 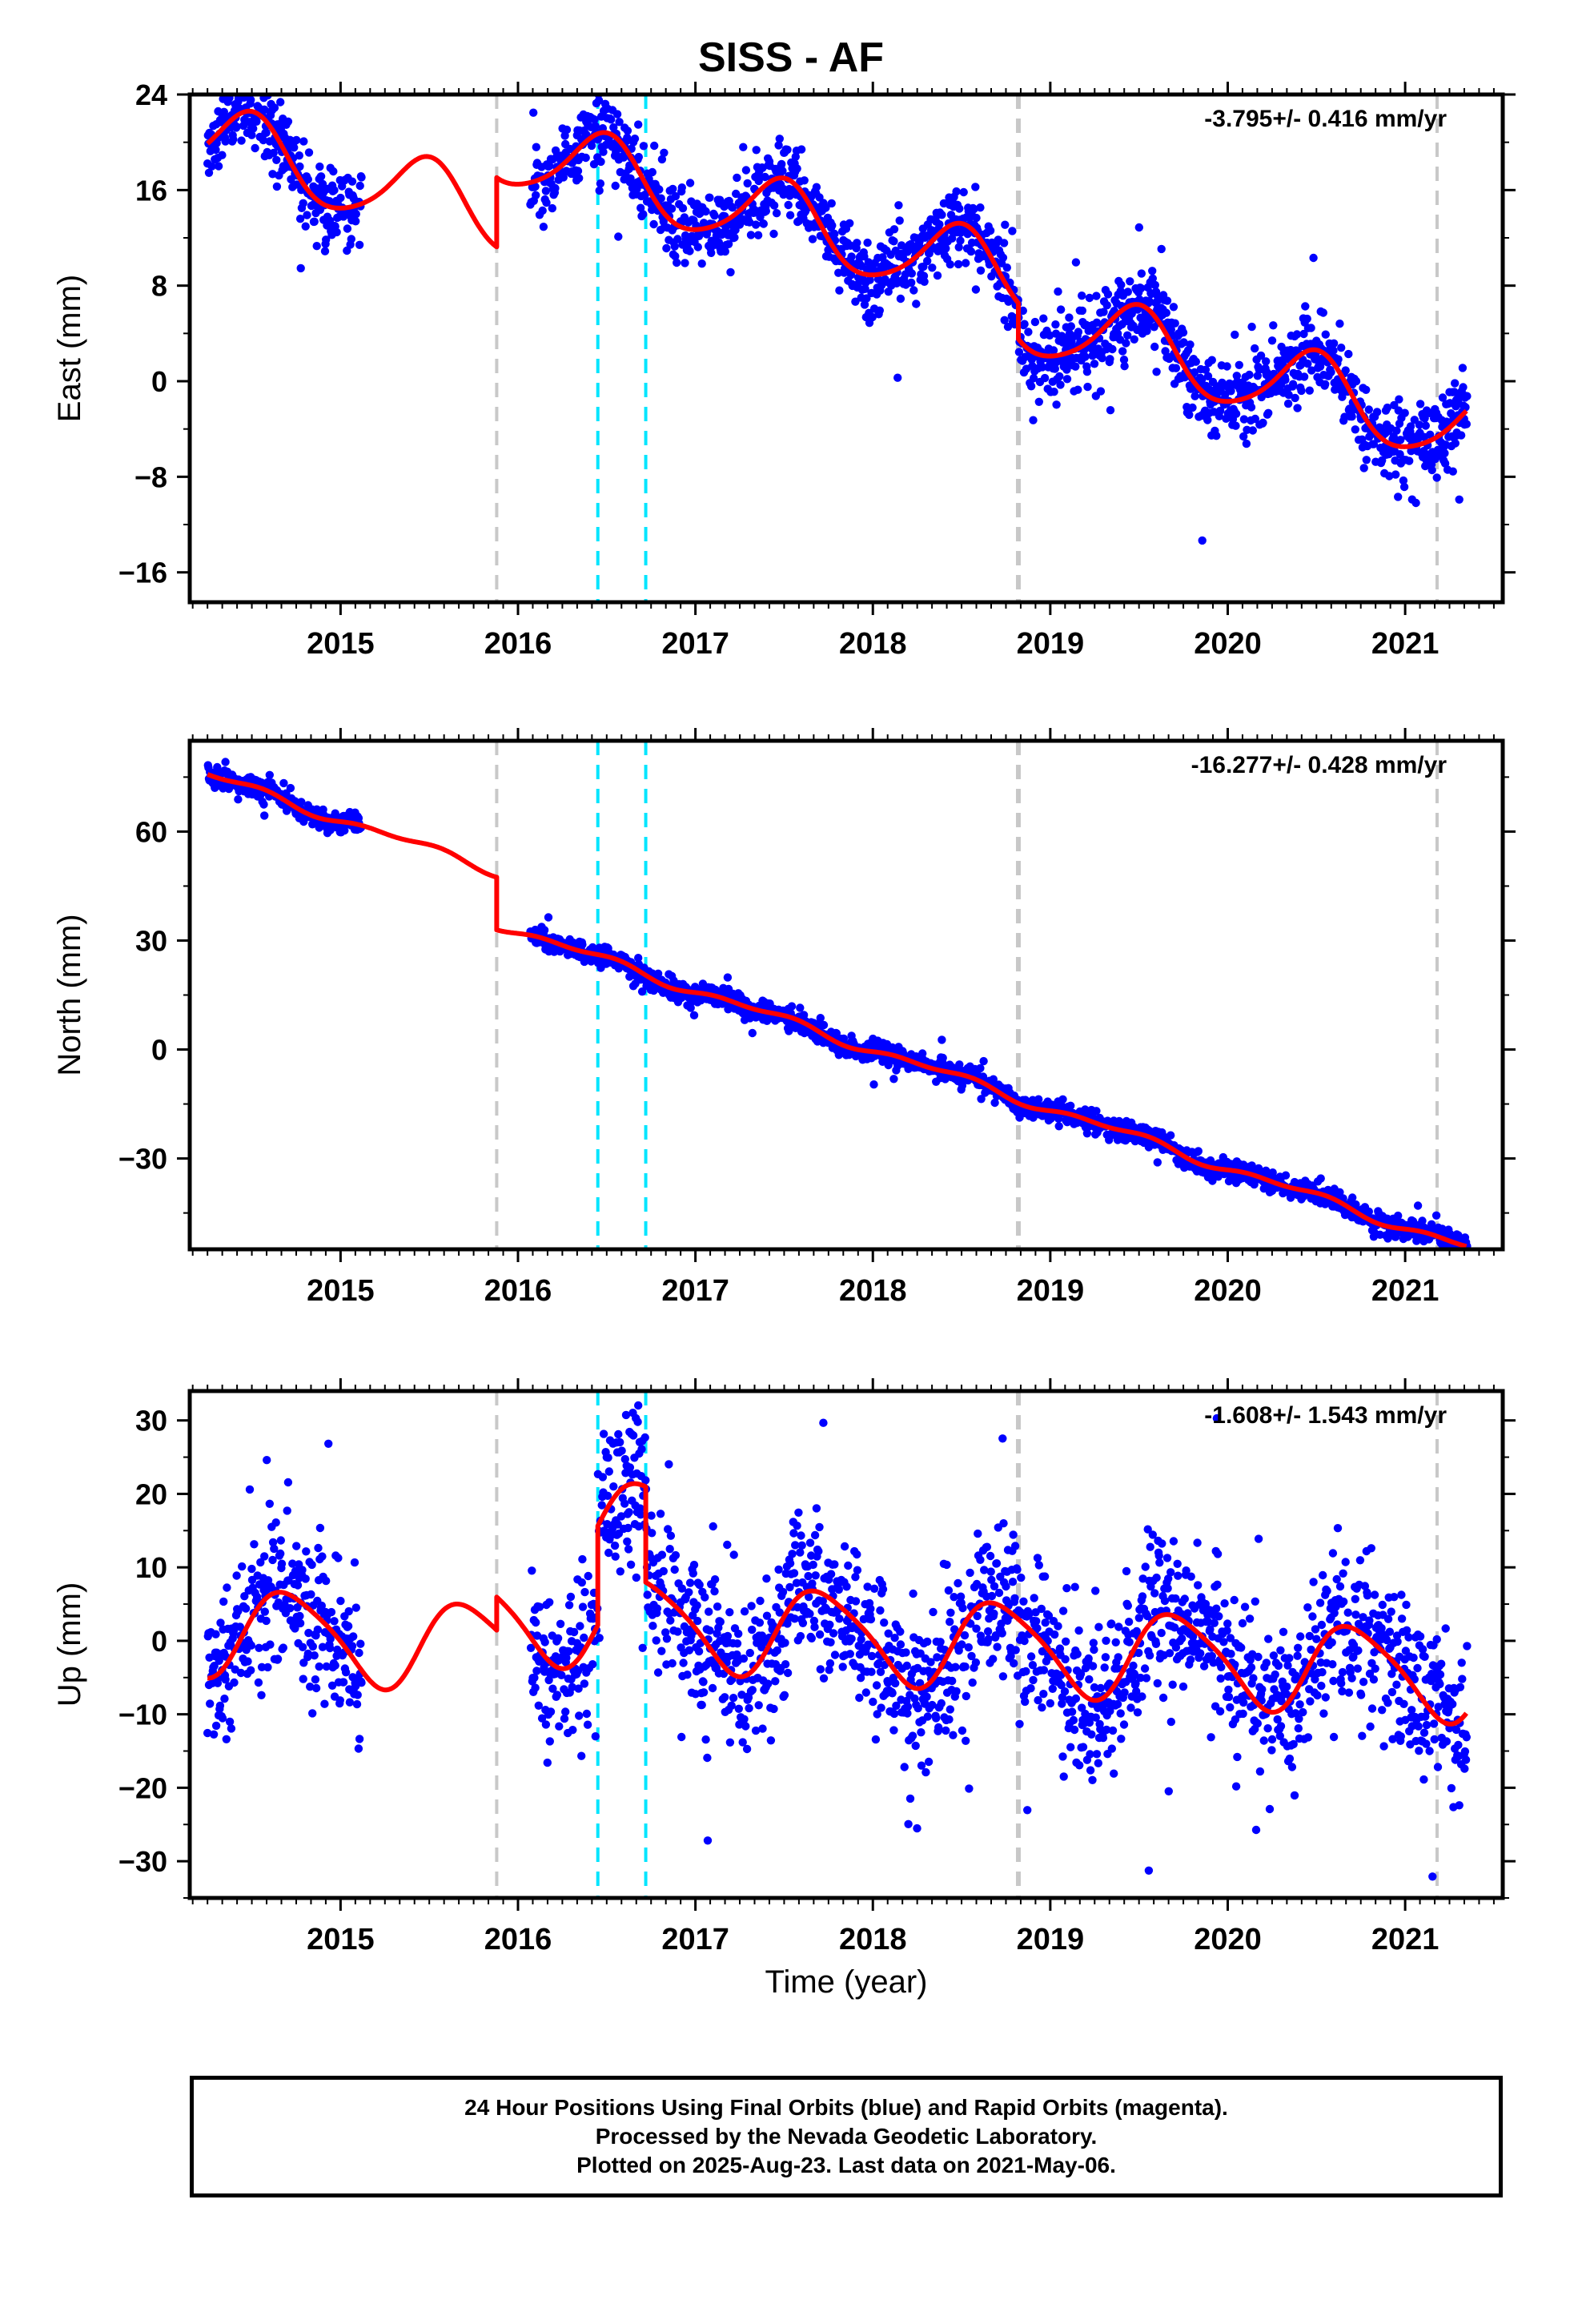 What do you see at coordinates (159, 286) in the screenshot?
I see `y-tick-label: 8` at bounding box center [159, 286].